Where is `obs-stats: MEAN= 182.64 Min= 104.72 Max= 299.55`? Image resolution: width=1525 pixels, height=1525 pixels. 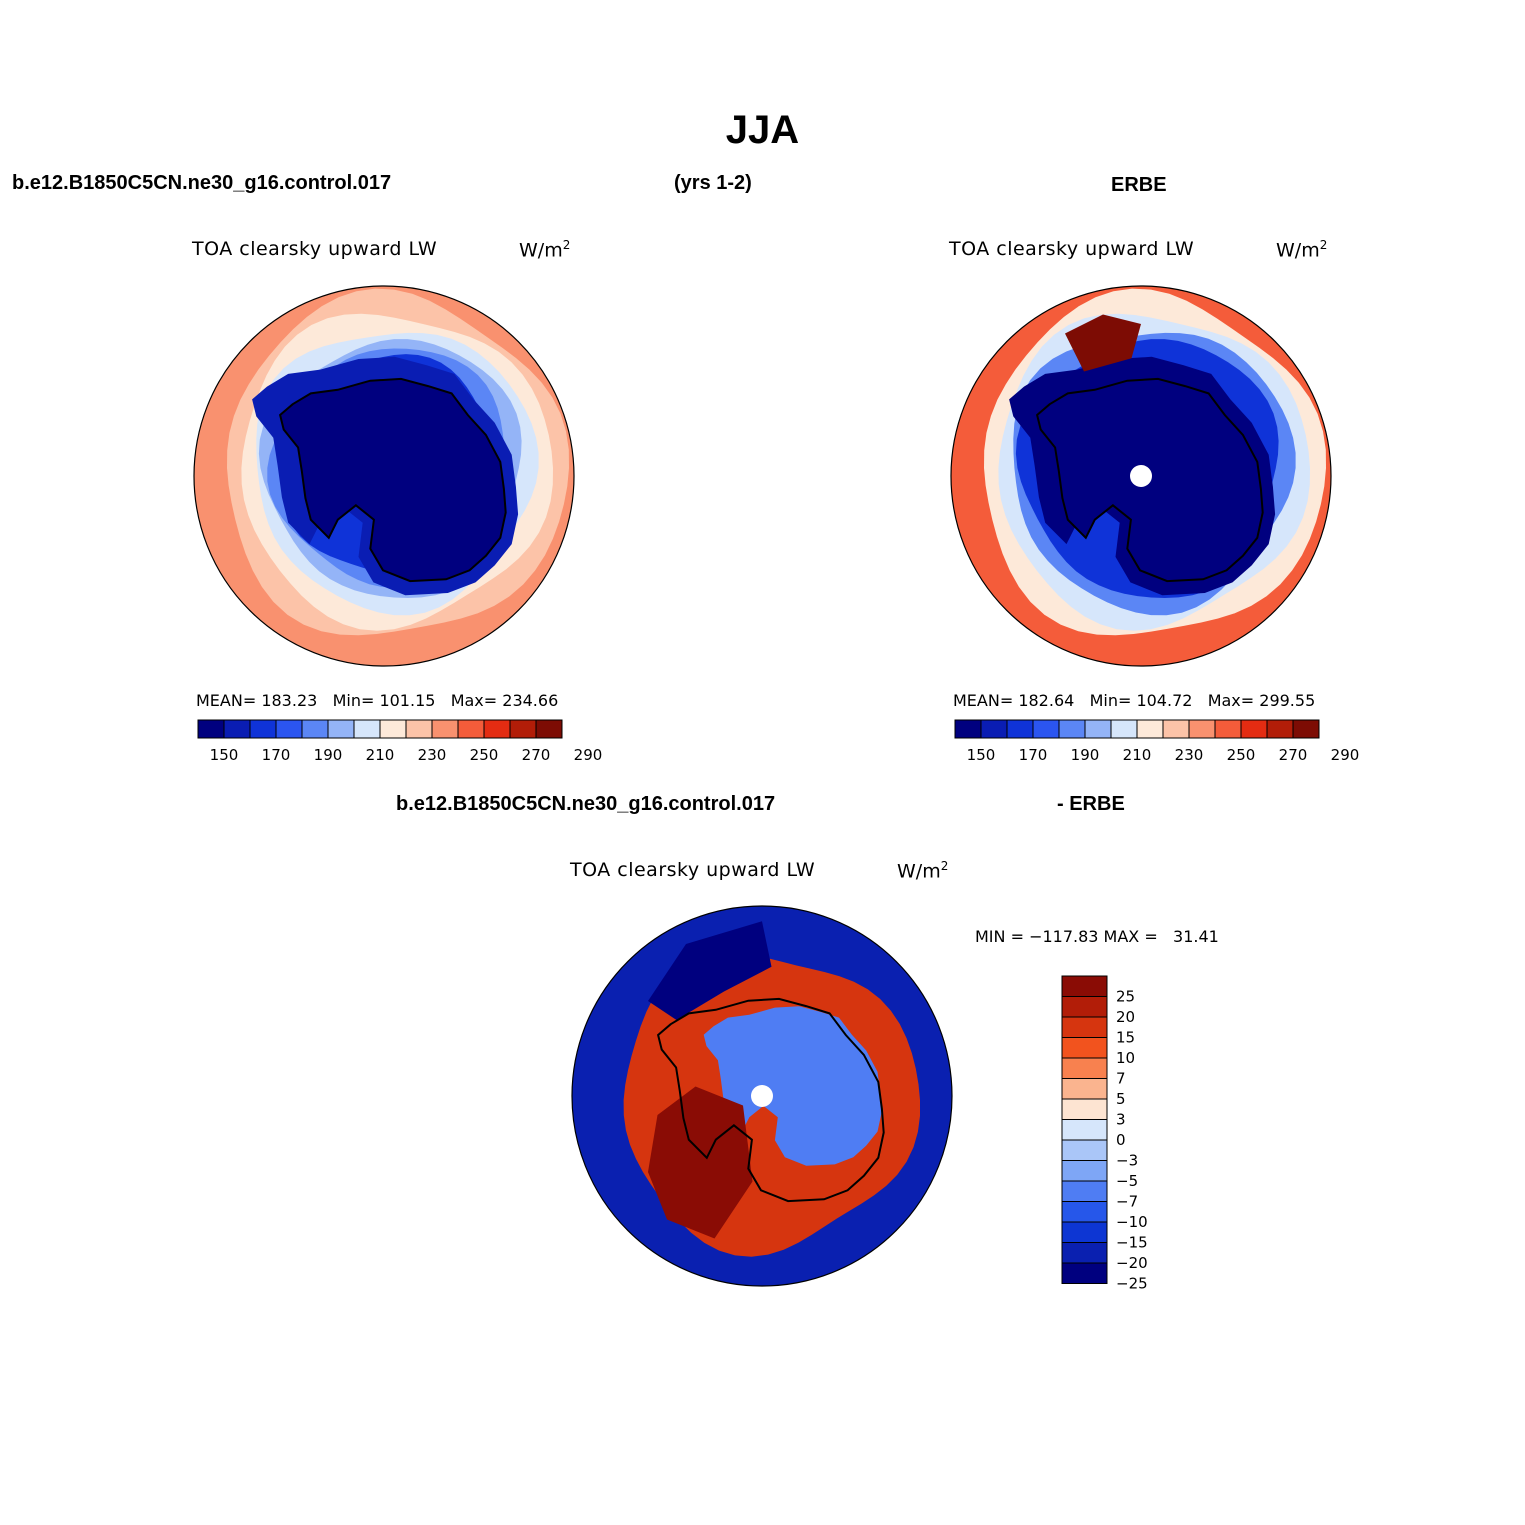 obs-stats: MEAN= 182.64 Min= 104.72 Max= 299.55 is located at coordinates (1134, 700).